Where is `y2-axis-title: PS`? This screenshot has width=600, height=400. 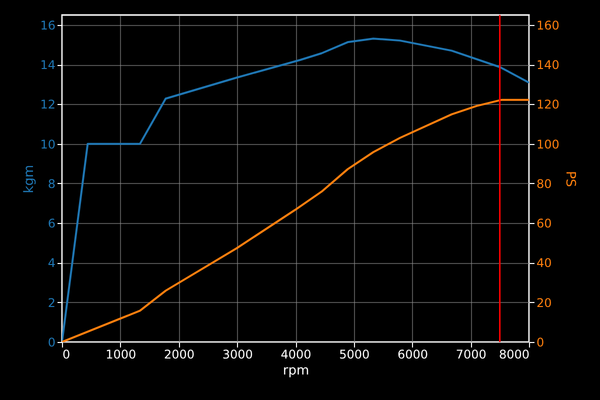 y2-axis-title: PS is located at coordinates (570, 179).